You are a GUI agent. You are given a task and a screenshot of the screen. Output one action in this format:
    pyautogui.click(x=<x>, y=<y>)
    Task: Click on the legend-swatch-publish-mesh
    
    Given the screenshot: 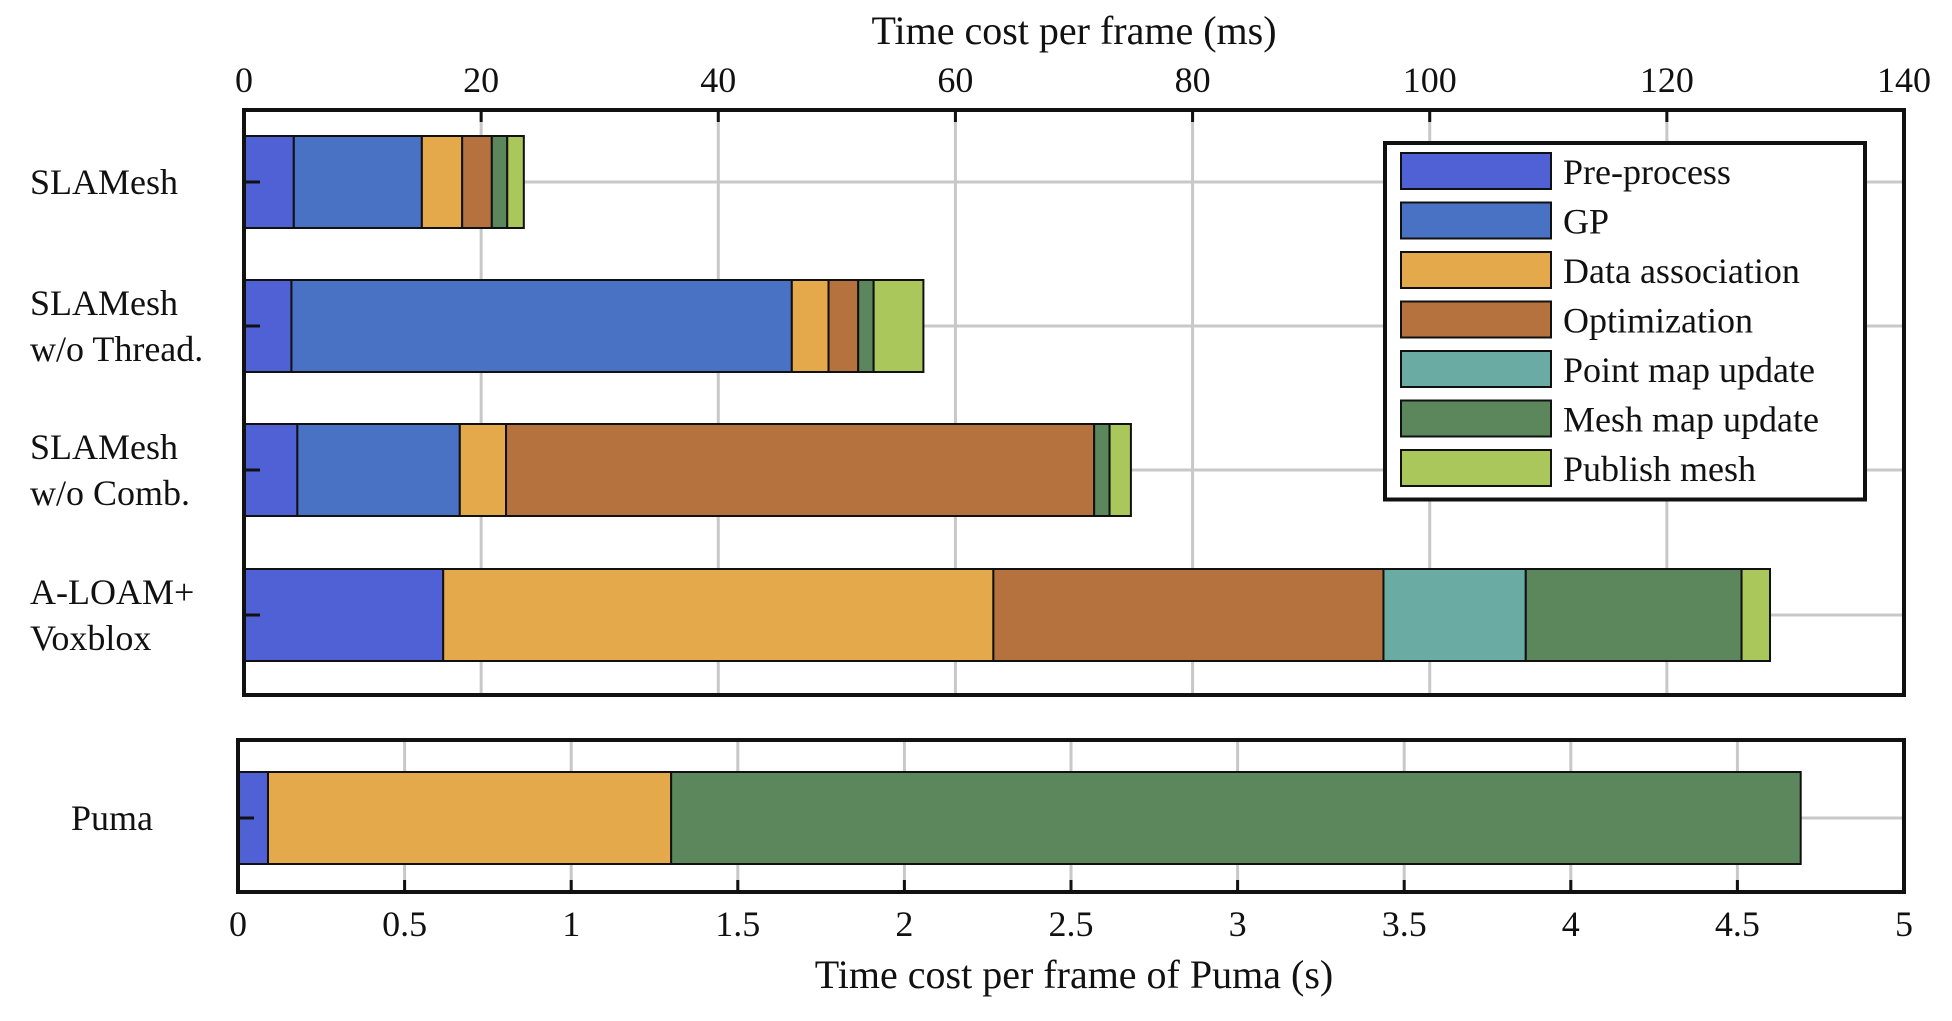 What is the action you would take?
    pyautogui.click(x=1476, y=468)
    